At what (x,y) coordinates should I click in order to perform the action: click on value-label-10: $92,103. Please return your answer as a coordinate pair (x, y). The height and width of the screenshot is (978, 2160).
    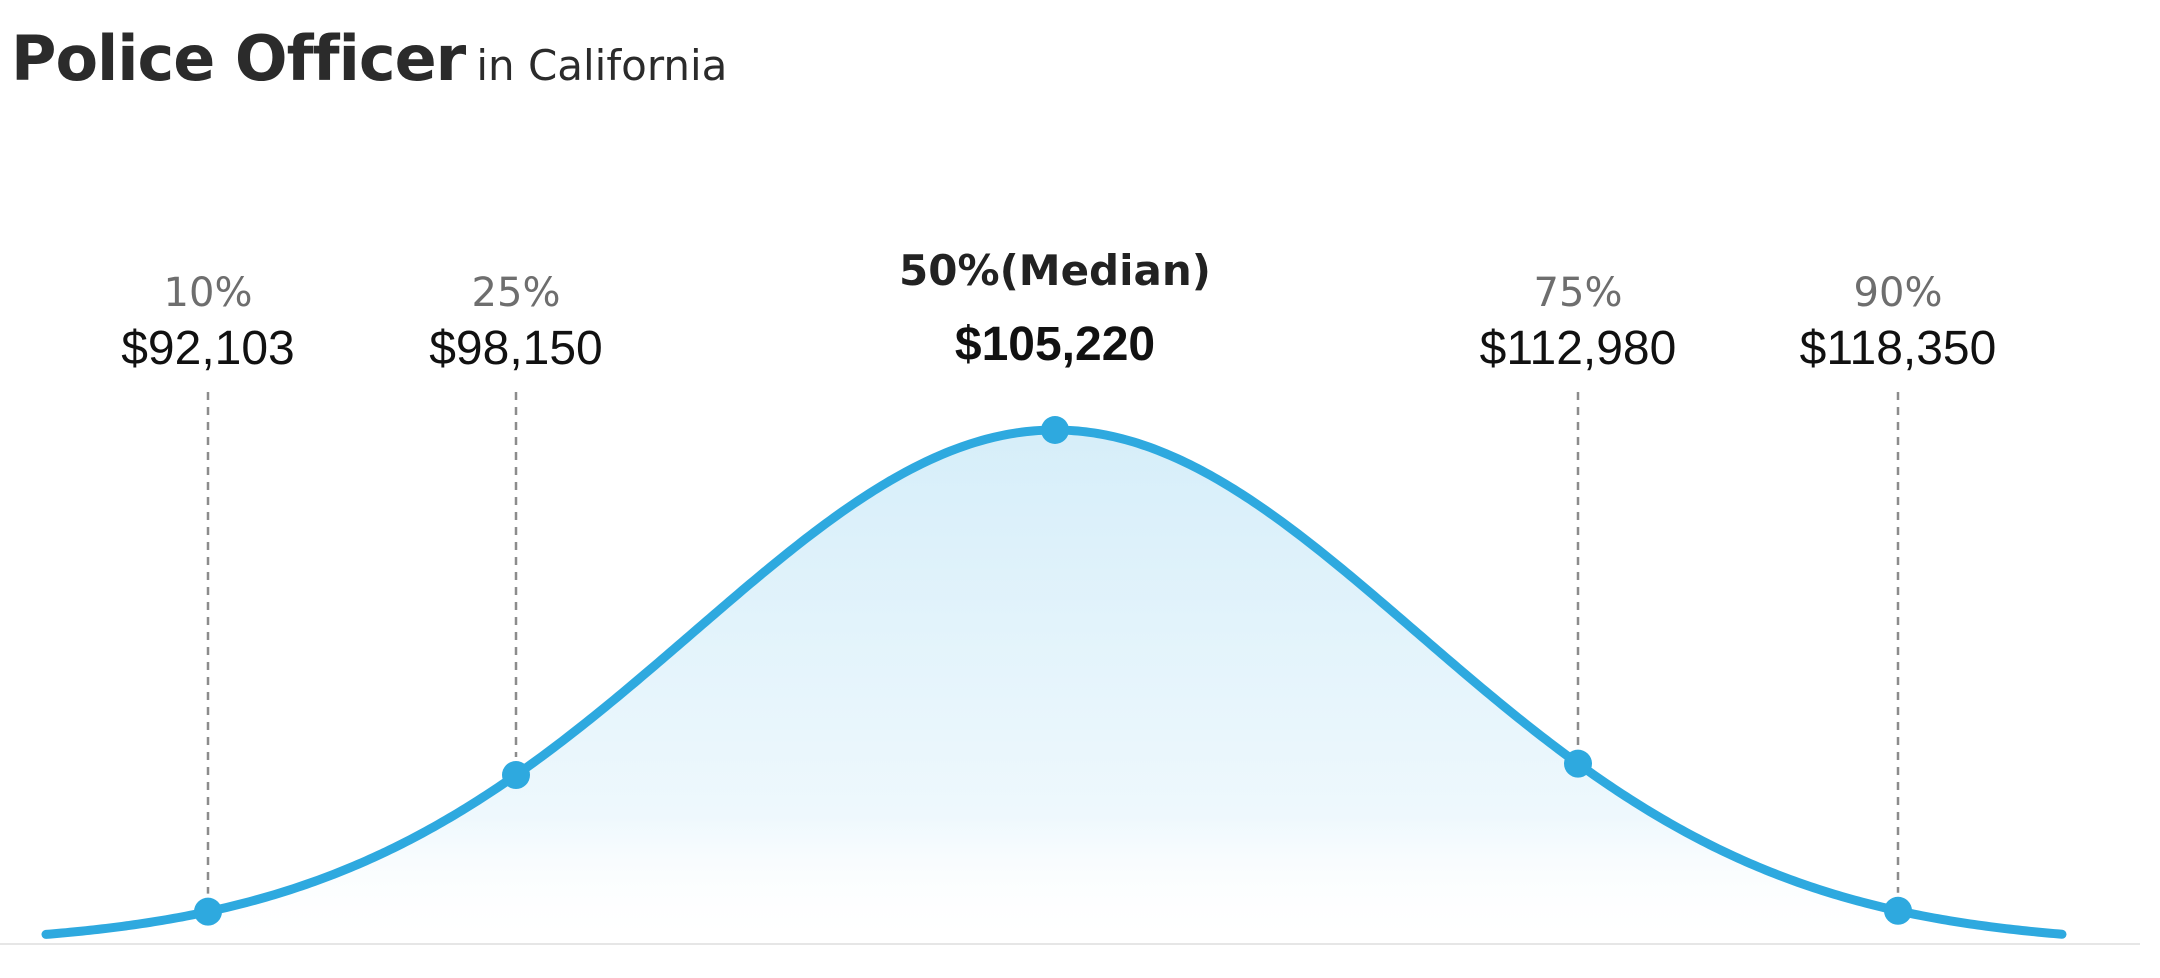
    Looking at the image, I should click on (208, 348).